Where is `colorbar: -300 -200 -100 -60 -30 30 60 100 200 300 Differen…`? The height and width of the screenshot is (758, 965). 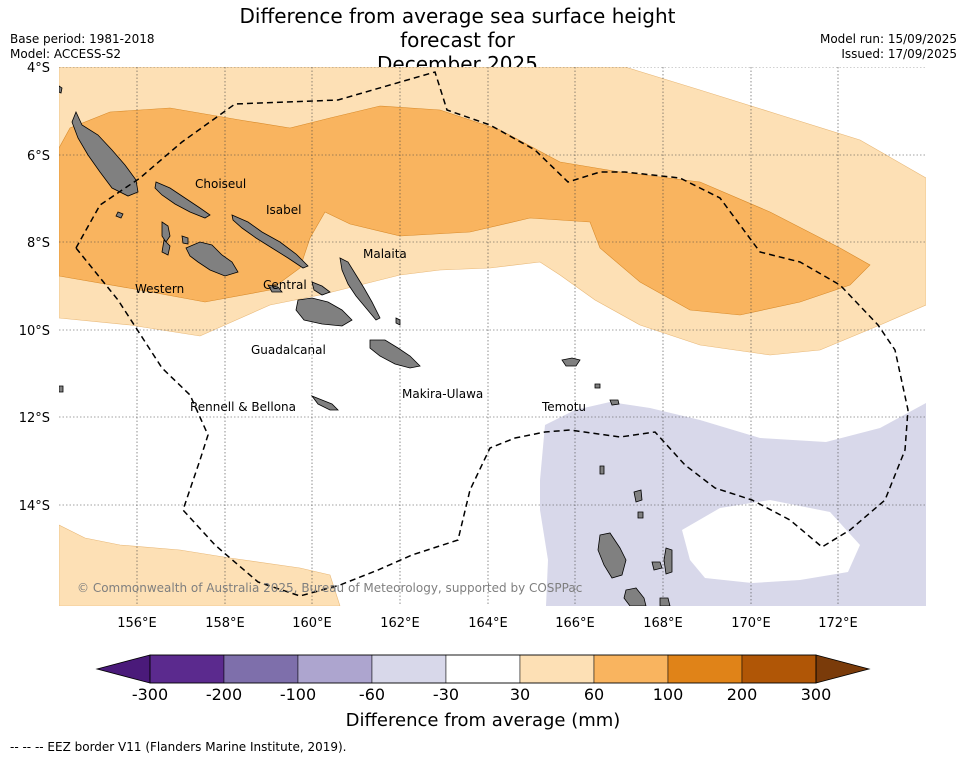
colorbar: -300 -200 -100 -60 -30 30 60 100 200 300 Differen… is located at coordinates (483, 692).